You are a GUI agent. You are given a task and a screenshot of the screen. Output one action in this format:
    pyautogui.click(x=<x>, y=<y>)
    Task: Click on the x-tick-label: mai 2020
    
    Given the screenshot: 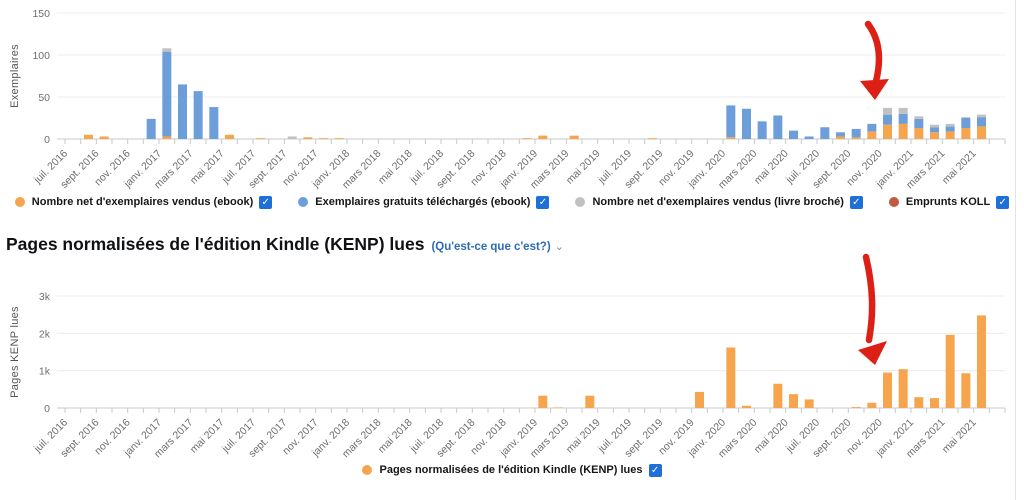 What is the action you would take?
    pyautogui.click(x=771, y=167)
    